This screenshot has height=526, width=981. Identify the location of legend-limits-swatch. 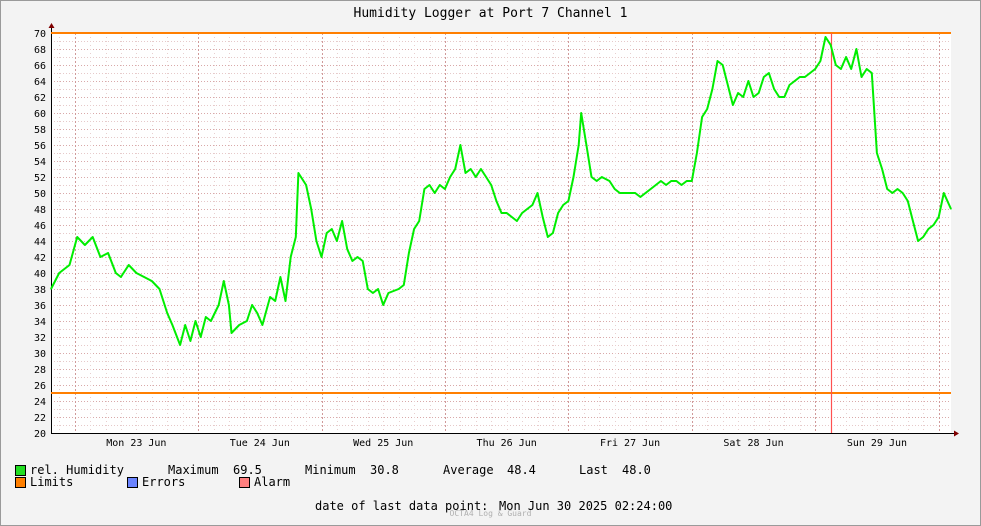
(20, 482).